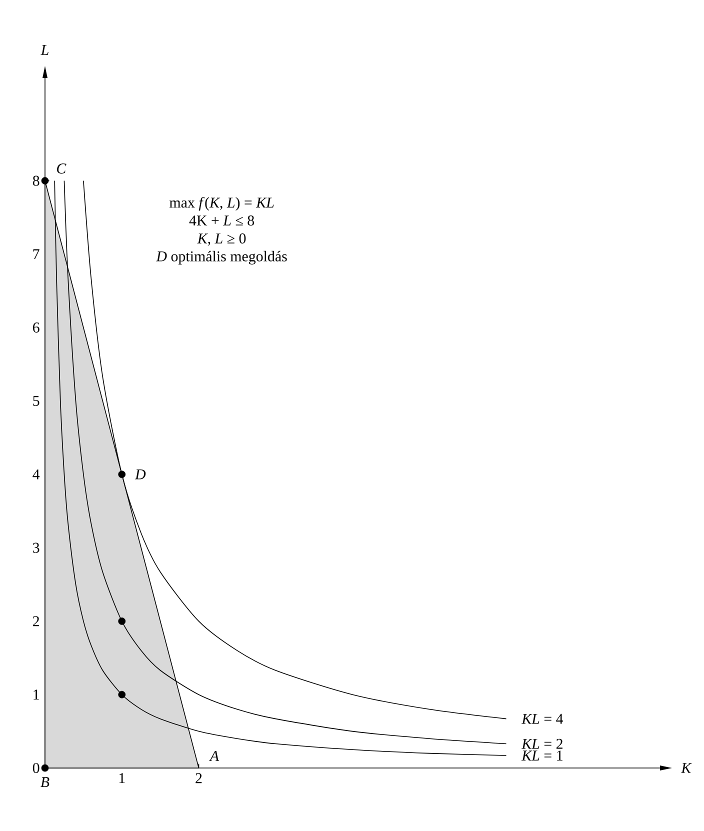 Image resolution: width=704 pixels, height=831 pixels. I want to click on y-tick-label: 8, so click(36, 181).